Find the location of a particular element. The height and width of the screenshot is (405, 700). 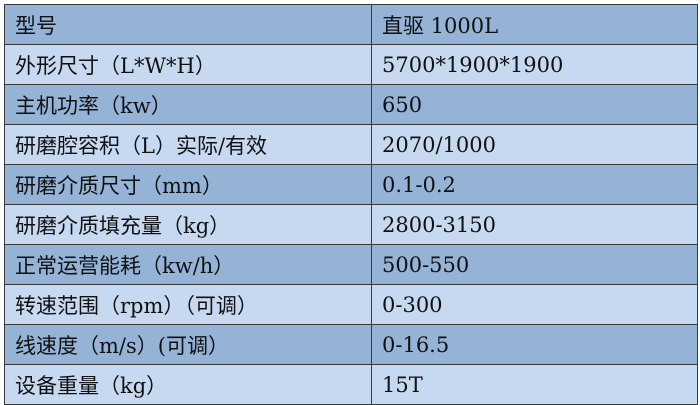

spec-value: 500-550 is located at coordinates (534, 264).